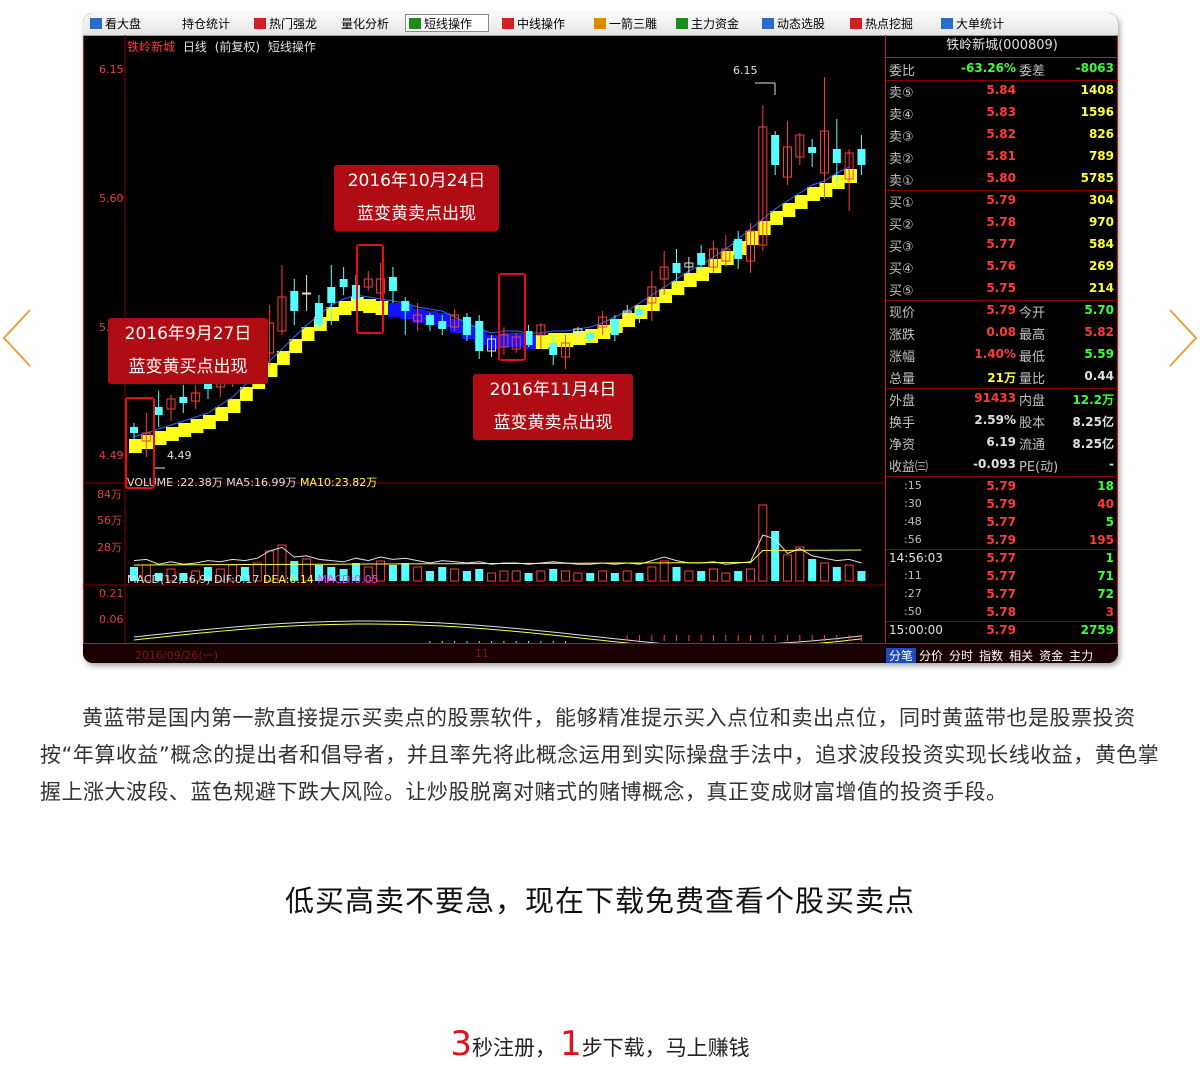 The height and width of the screenshot is (1077, 1200). I want to click on toolbar-button-10: 大单统计, so click(984, 24).